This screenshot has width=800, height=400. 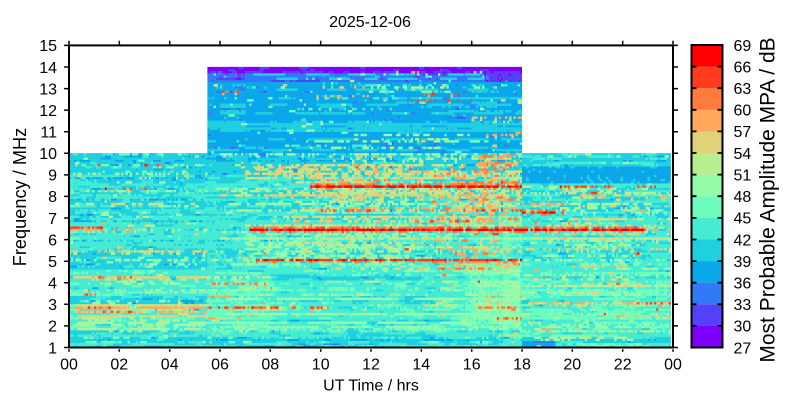 What do you see at coordinates (743, 175) in the screenshot?
I see `svg-text: 51` at bounding box center [743, 175].